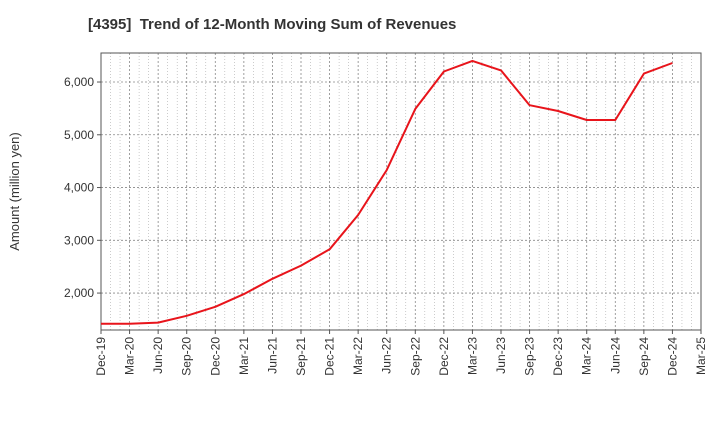 This screenshot has width=720, height=440. What do you see at coordinates (272, 355) in the screenshot?
I see `x-tick-label: Jun-21` at bounding box center [272, 355].